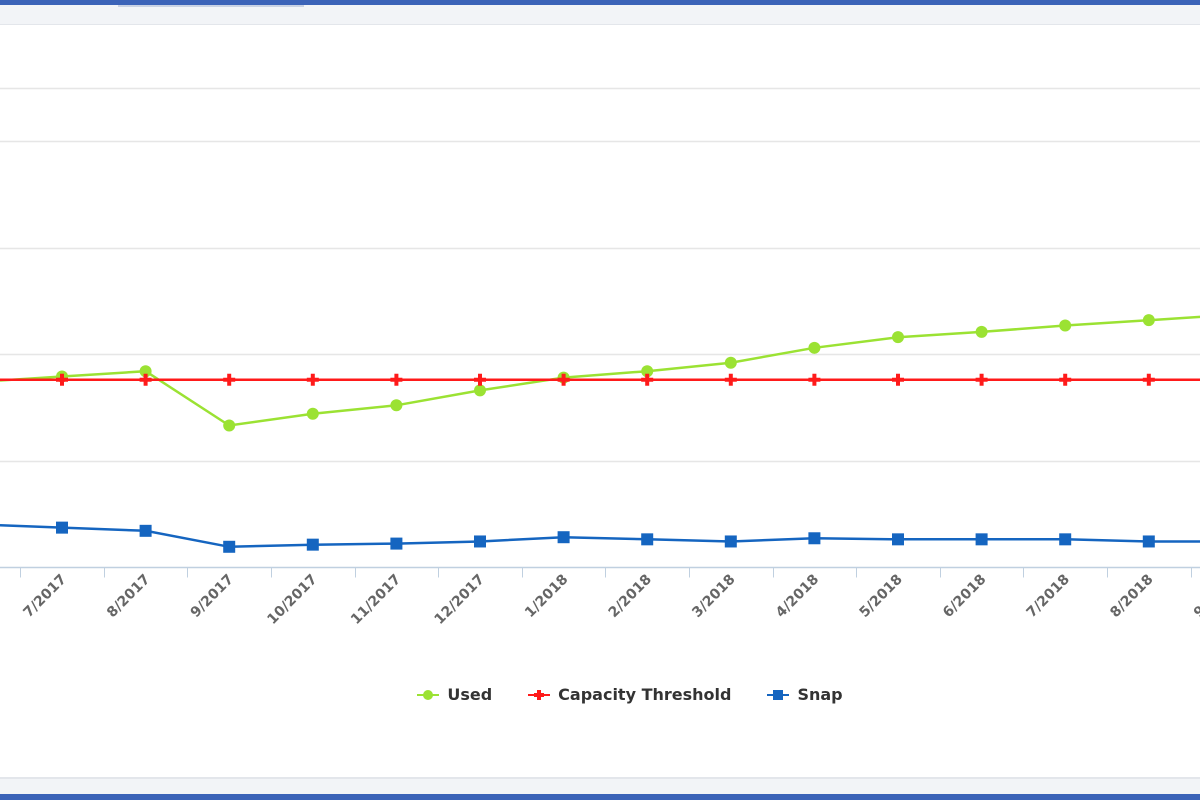  I want to click on x-tick-label: 11/2017, so click(376, 600).